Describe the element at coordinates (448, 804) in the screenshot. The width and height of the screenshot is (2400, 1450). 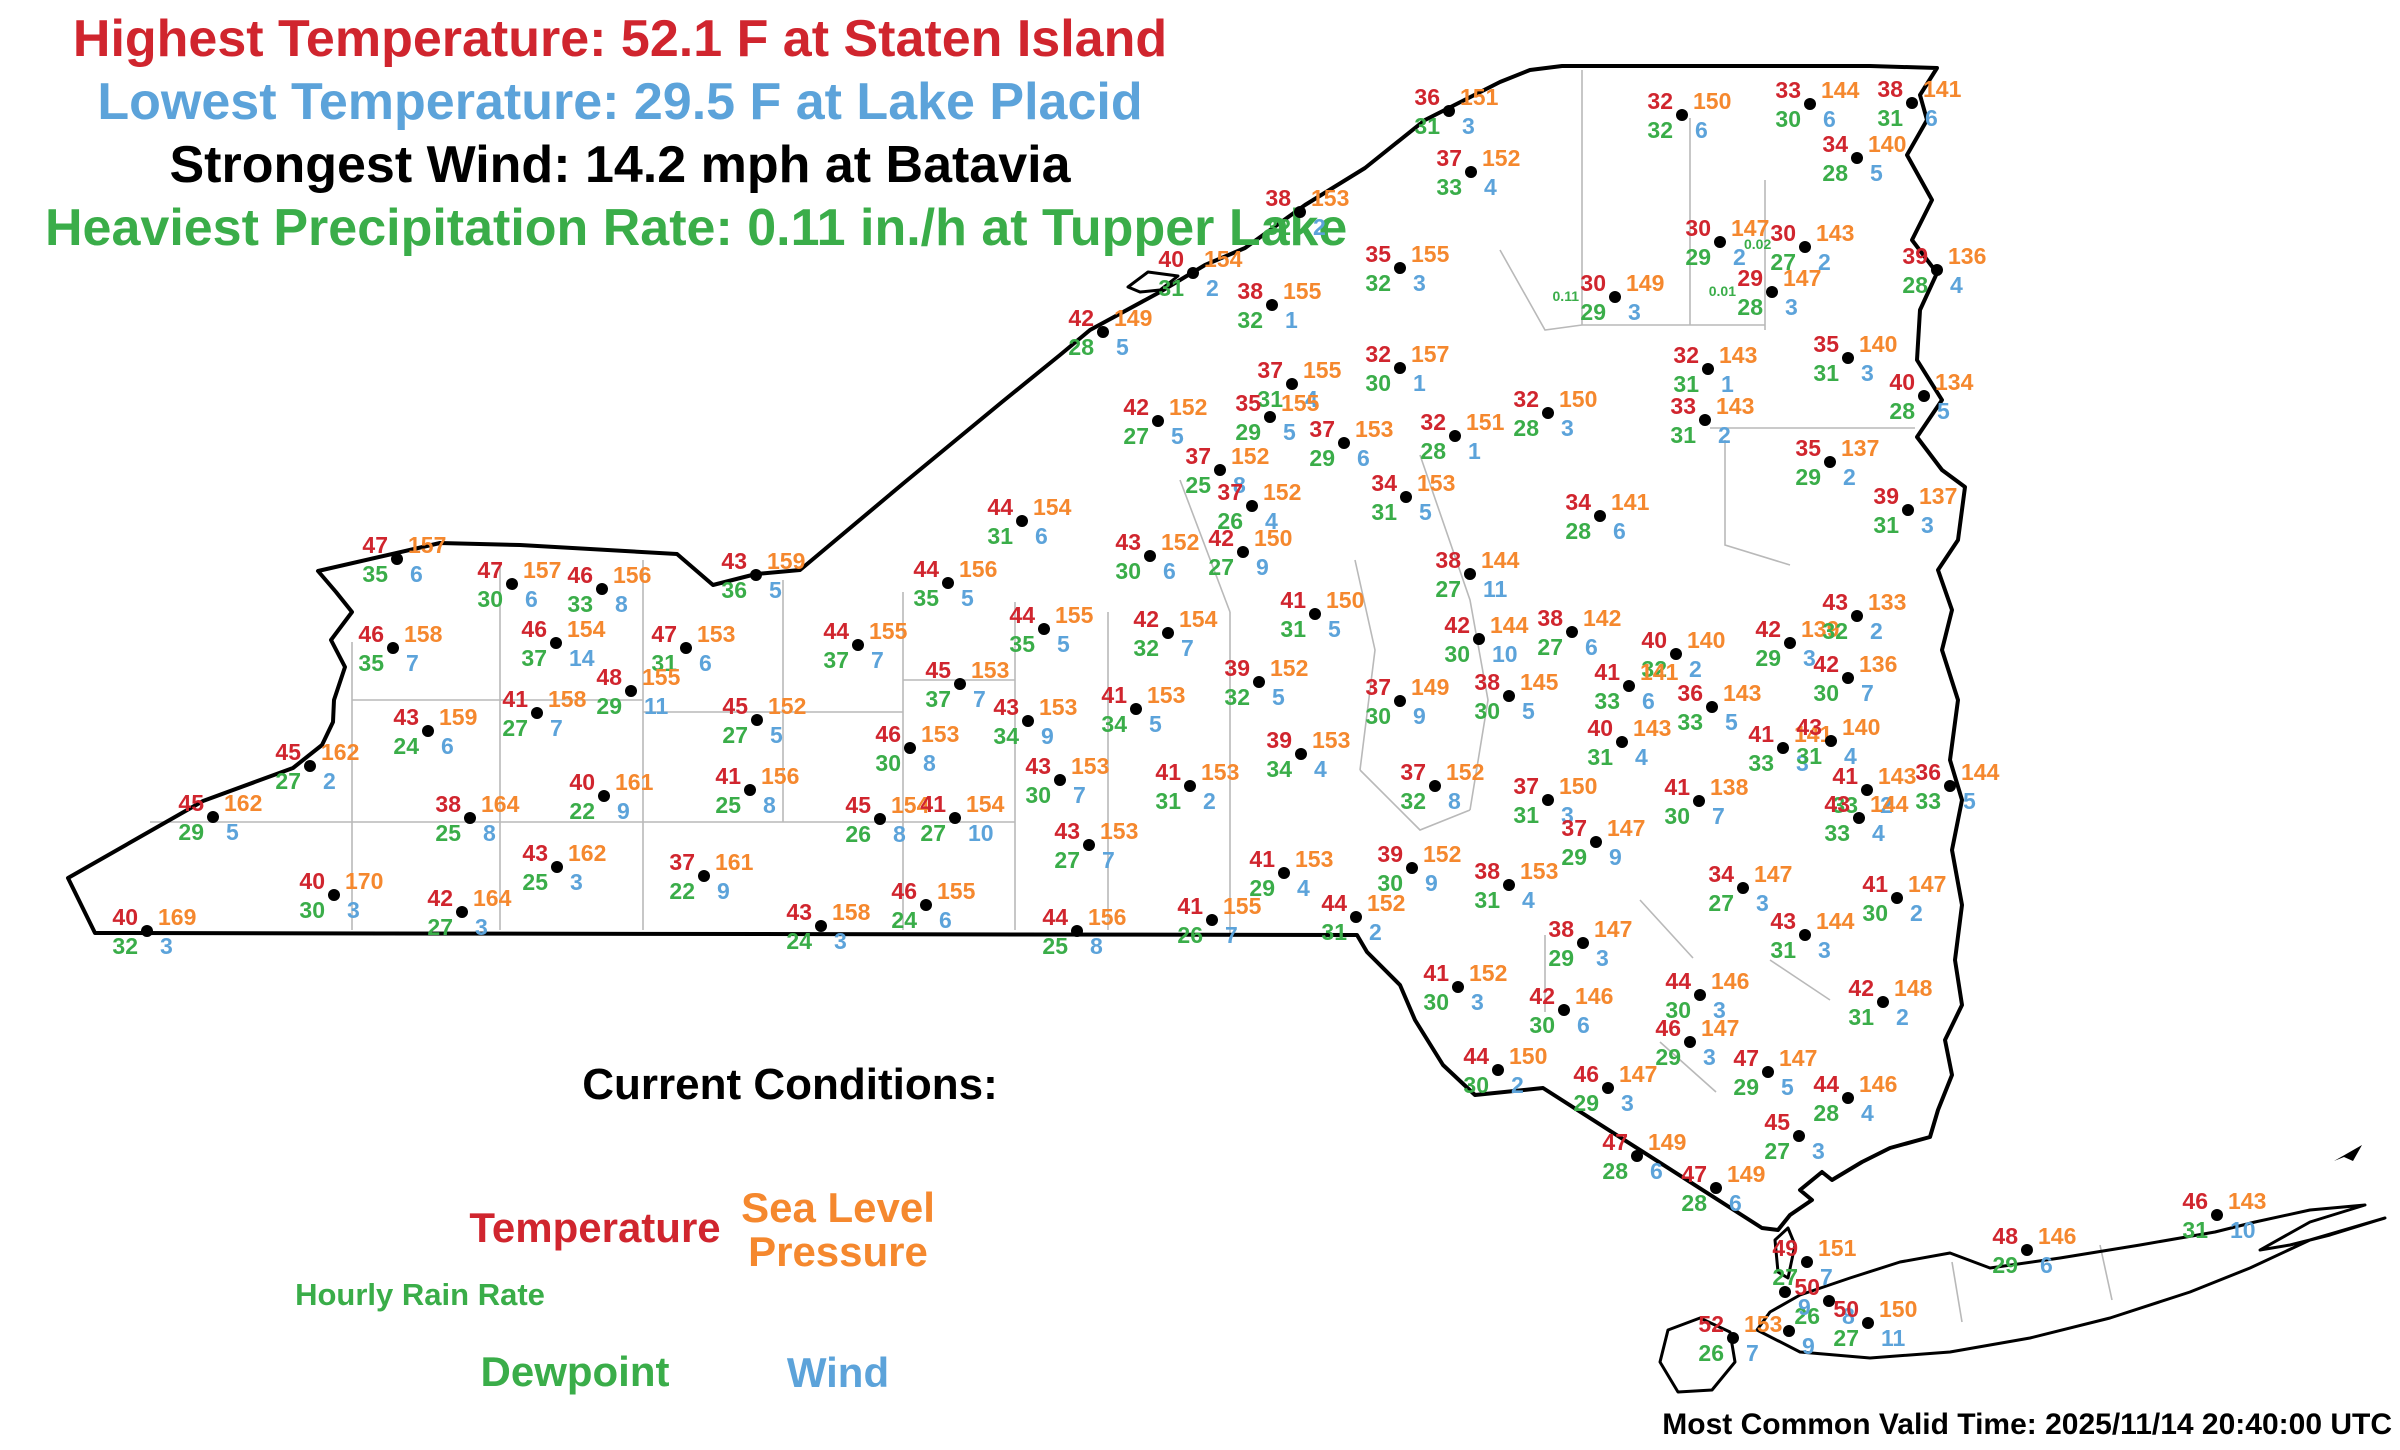
I see `station-temperature: 38` at that location.